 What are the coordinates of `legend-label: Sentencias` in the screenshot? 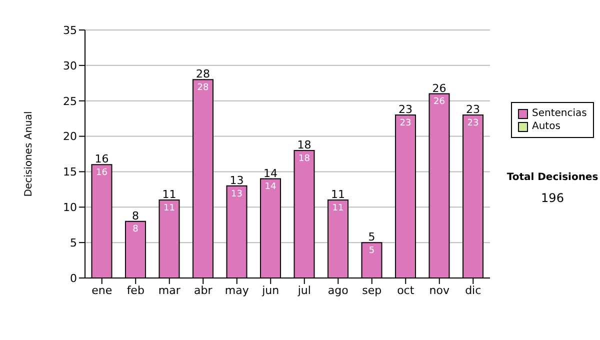 It's located at (559, 113).